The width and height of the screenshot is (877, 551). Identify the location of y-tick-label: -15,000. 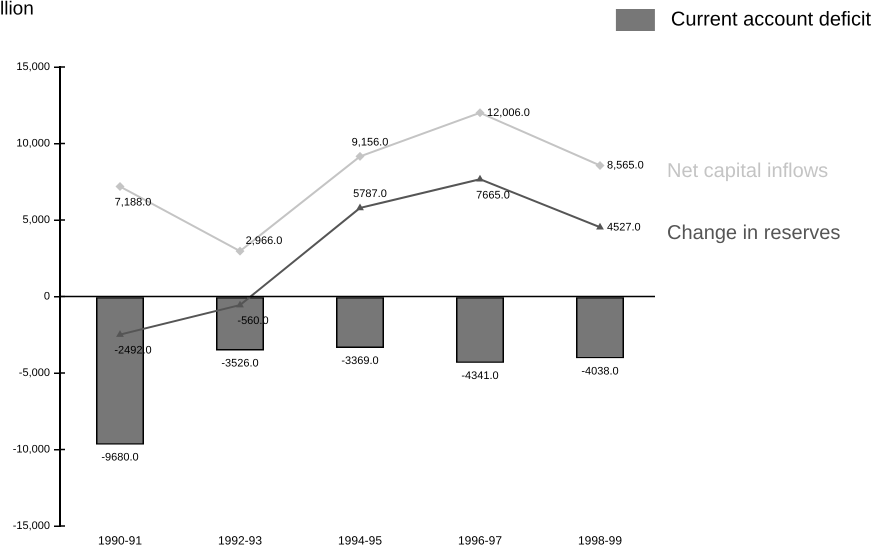
(31, 526).